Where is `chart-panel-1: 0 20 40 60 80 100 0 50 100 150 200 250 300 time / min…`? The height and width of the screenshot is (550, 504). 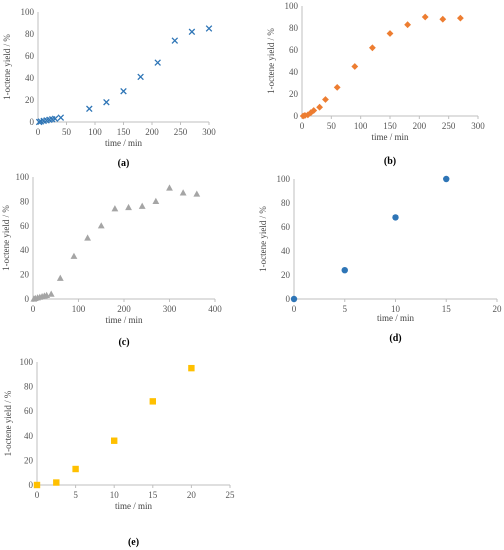
chart-panel-1: 0 20 40 60 80 100 0 50 100 150 200 250 300 time / min… is located at coordinates (109, 88).